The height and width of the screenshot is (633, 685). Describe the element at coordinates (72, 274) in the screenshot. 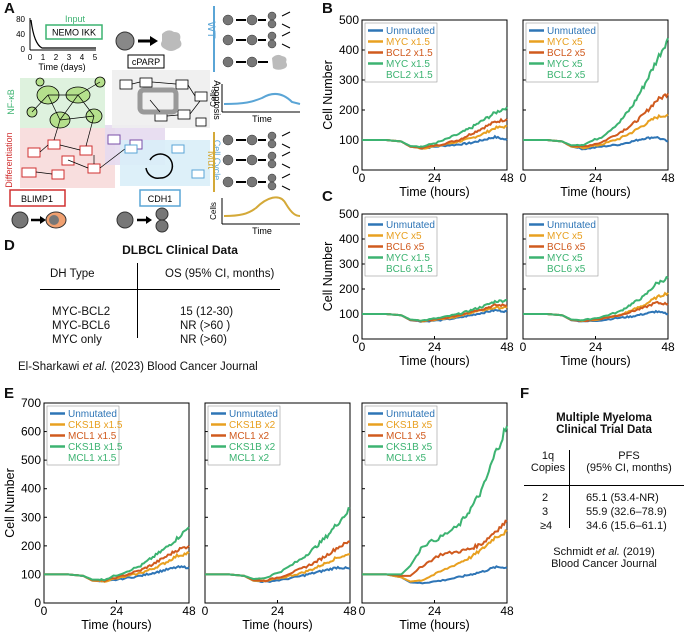

I see `dlbcl-col1-header: DH Type` at that location.